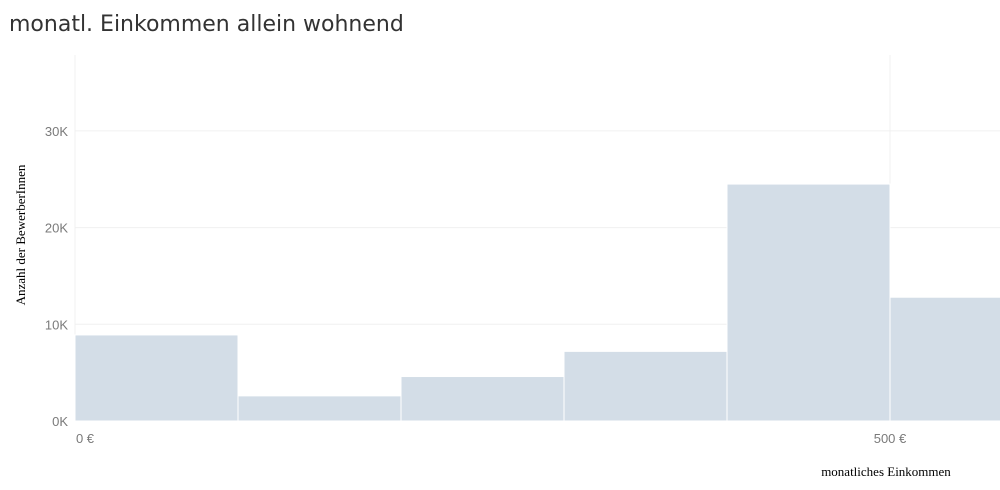  What do you see at coordinates (56, 324) in the screenshot?
I see `y-tick-label-1: 10K` at bounding box center [56, 324].